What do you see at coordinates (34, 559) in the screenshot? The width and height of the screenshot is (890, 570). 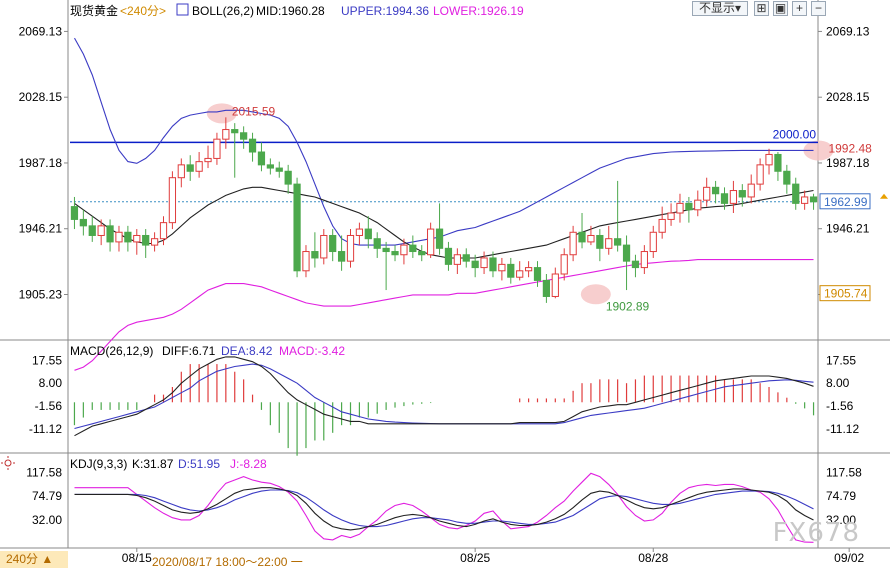 I see `period-selector: 240分 ▲` at bounding box center [34, 559].